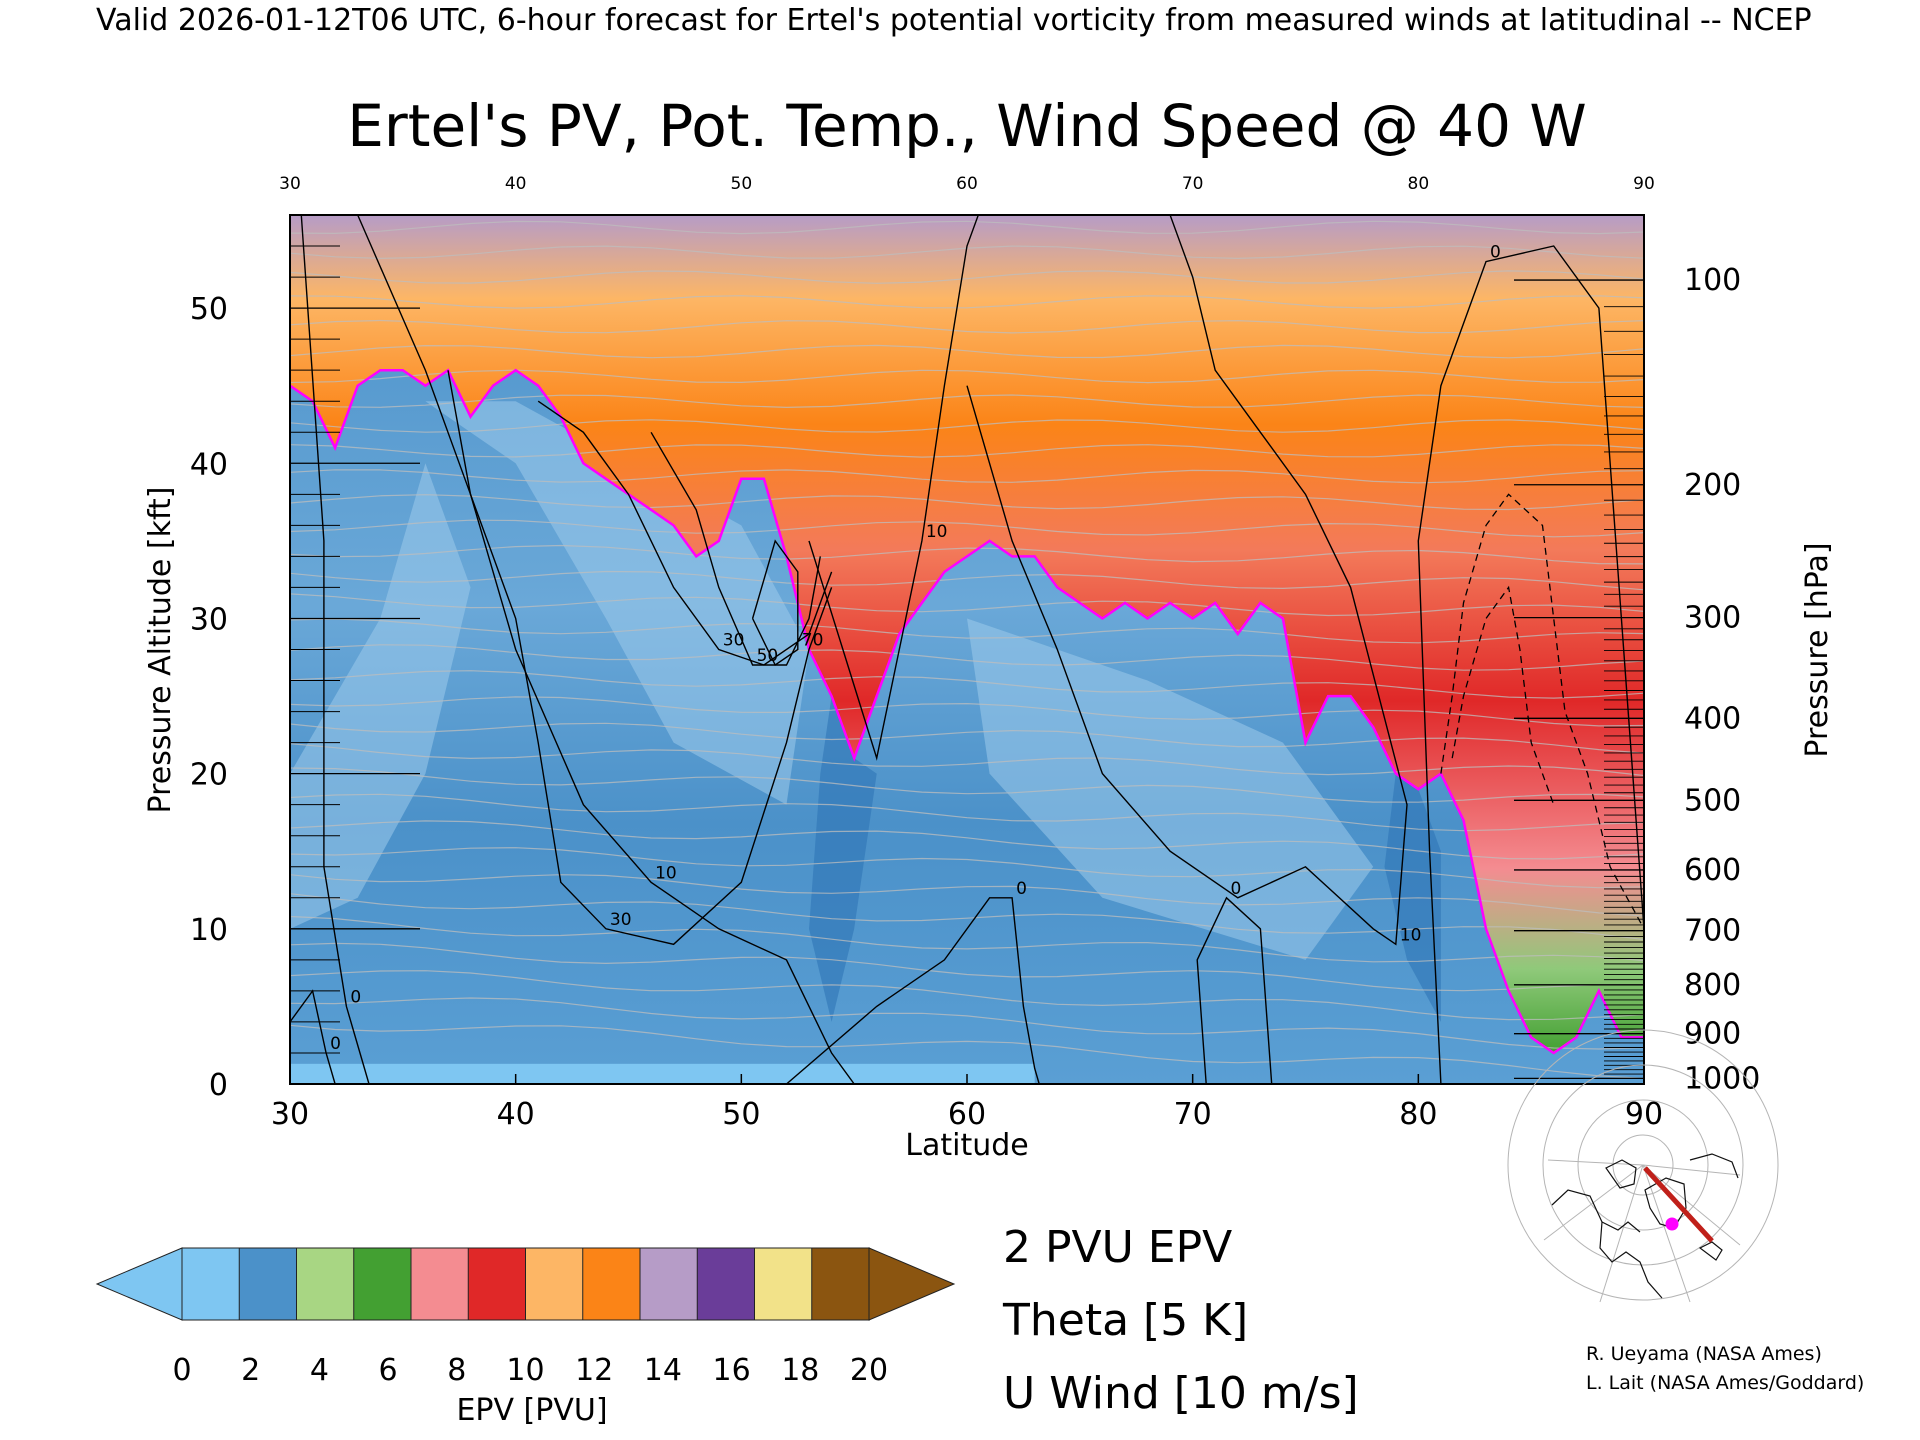  What do you see at coordinates (1193, 1114) in the screenshot?
I see `x-tick-label: 70` at bounding box center [1193, 1114].